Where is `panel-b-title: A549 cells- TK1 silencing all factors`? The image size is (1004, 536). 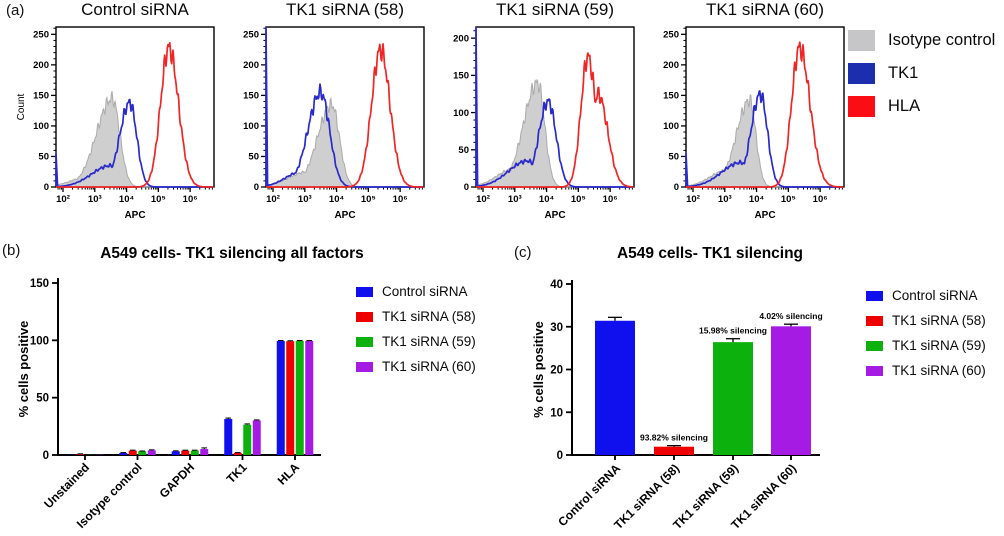 panel-b-title: A549 cells- TK1 silencing all factors is located at coordinates (232, 253).